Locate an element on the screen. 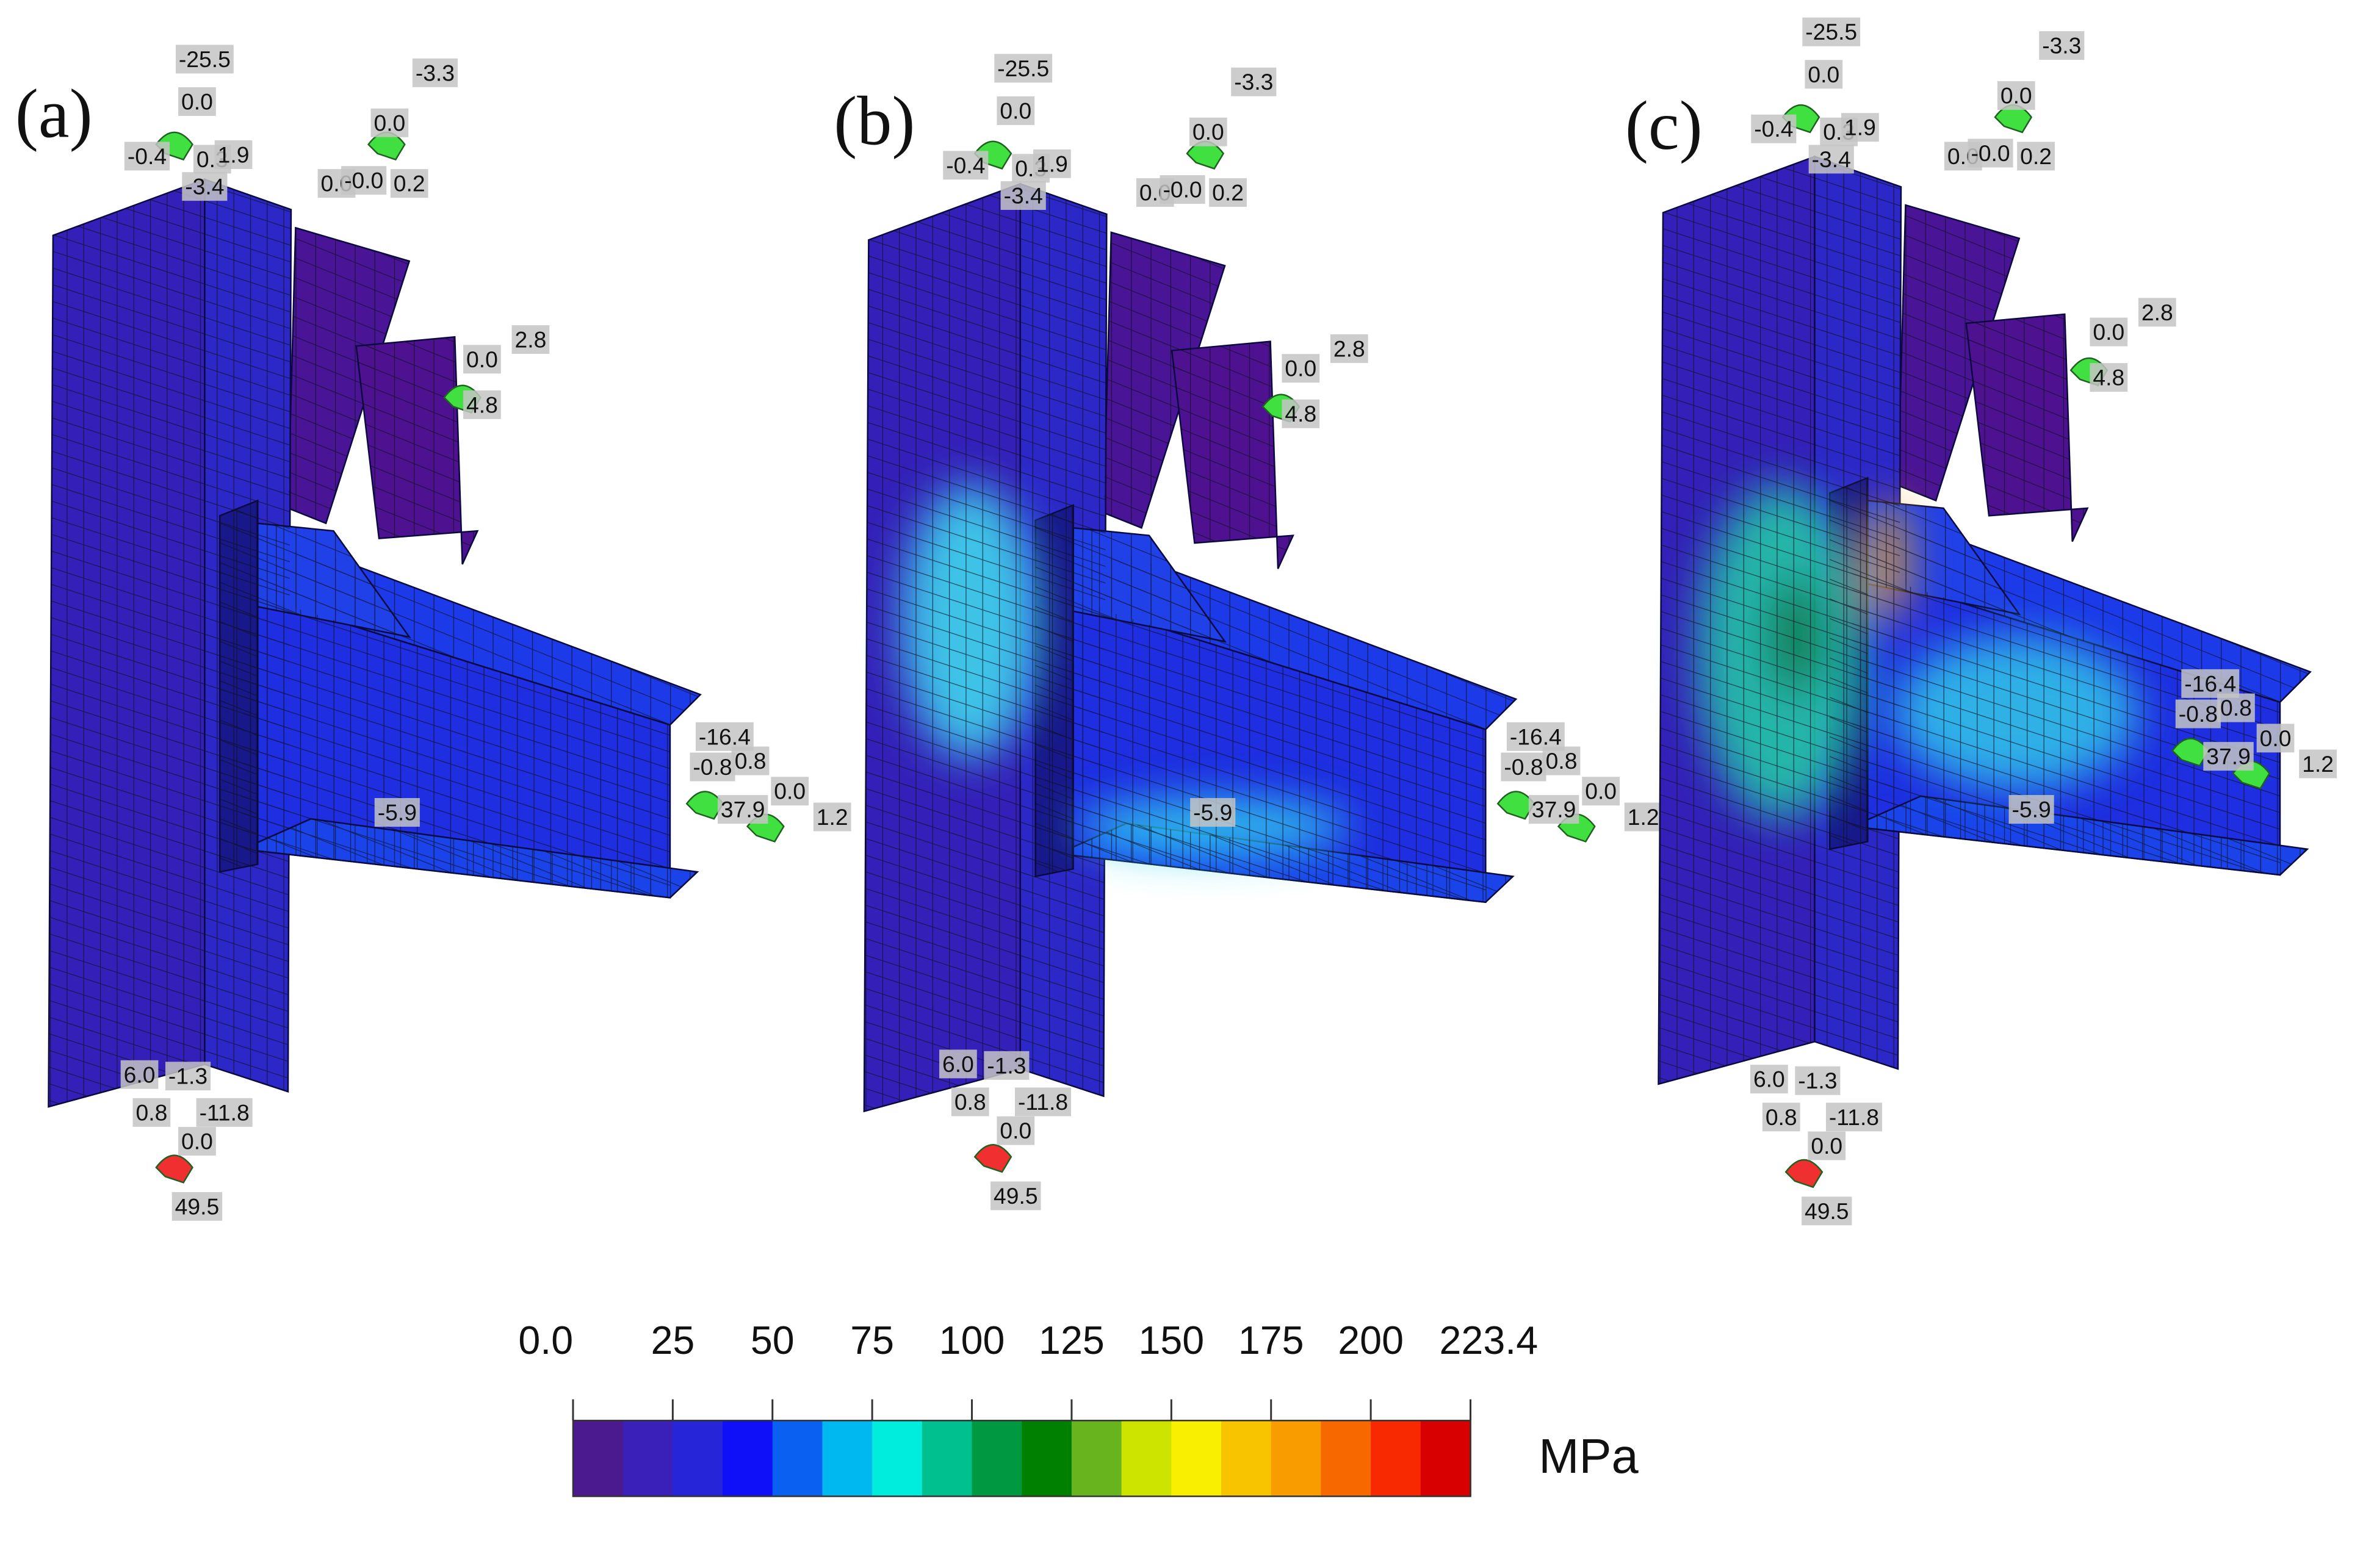 The height and width of the screenshot is (1568, 2374). force-label: 2.8 is located at coordinates (2157, 312).